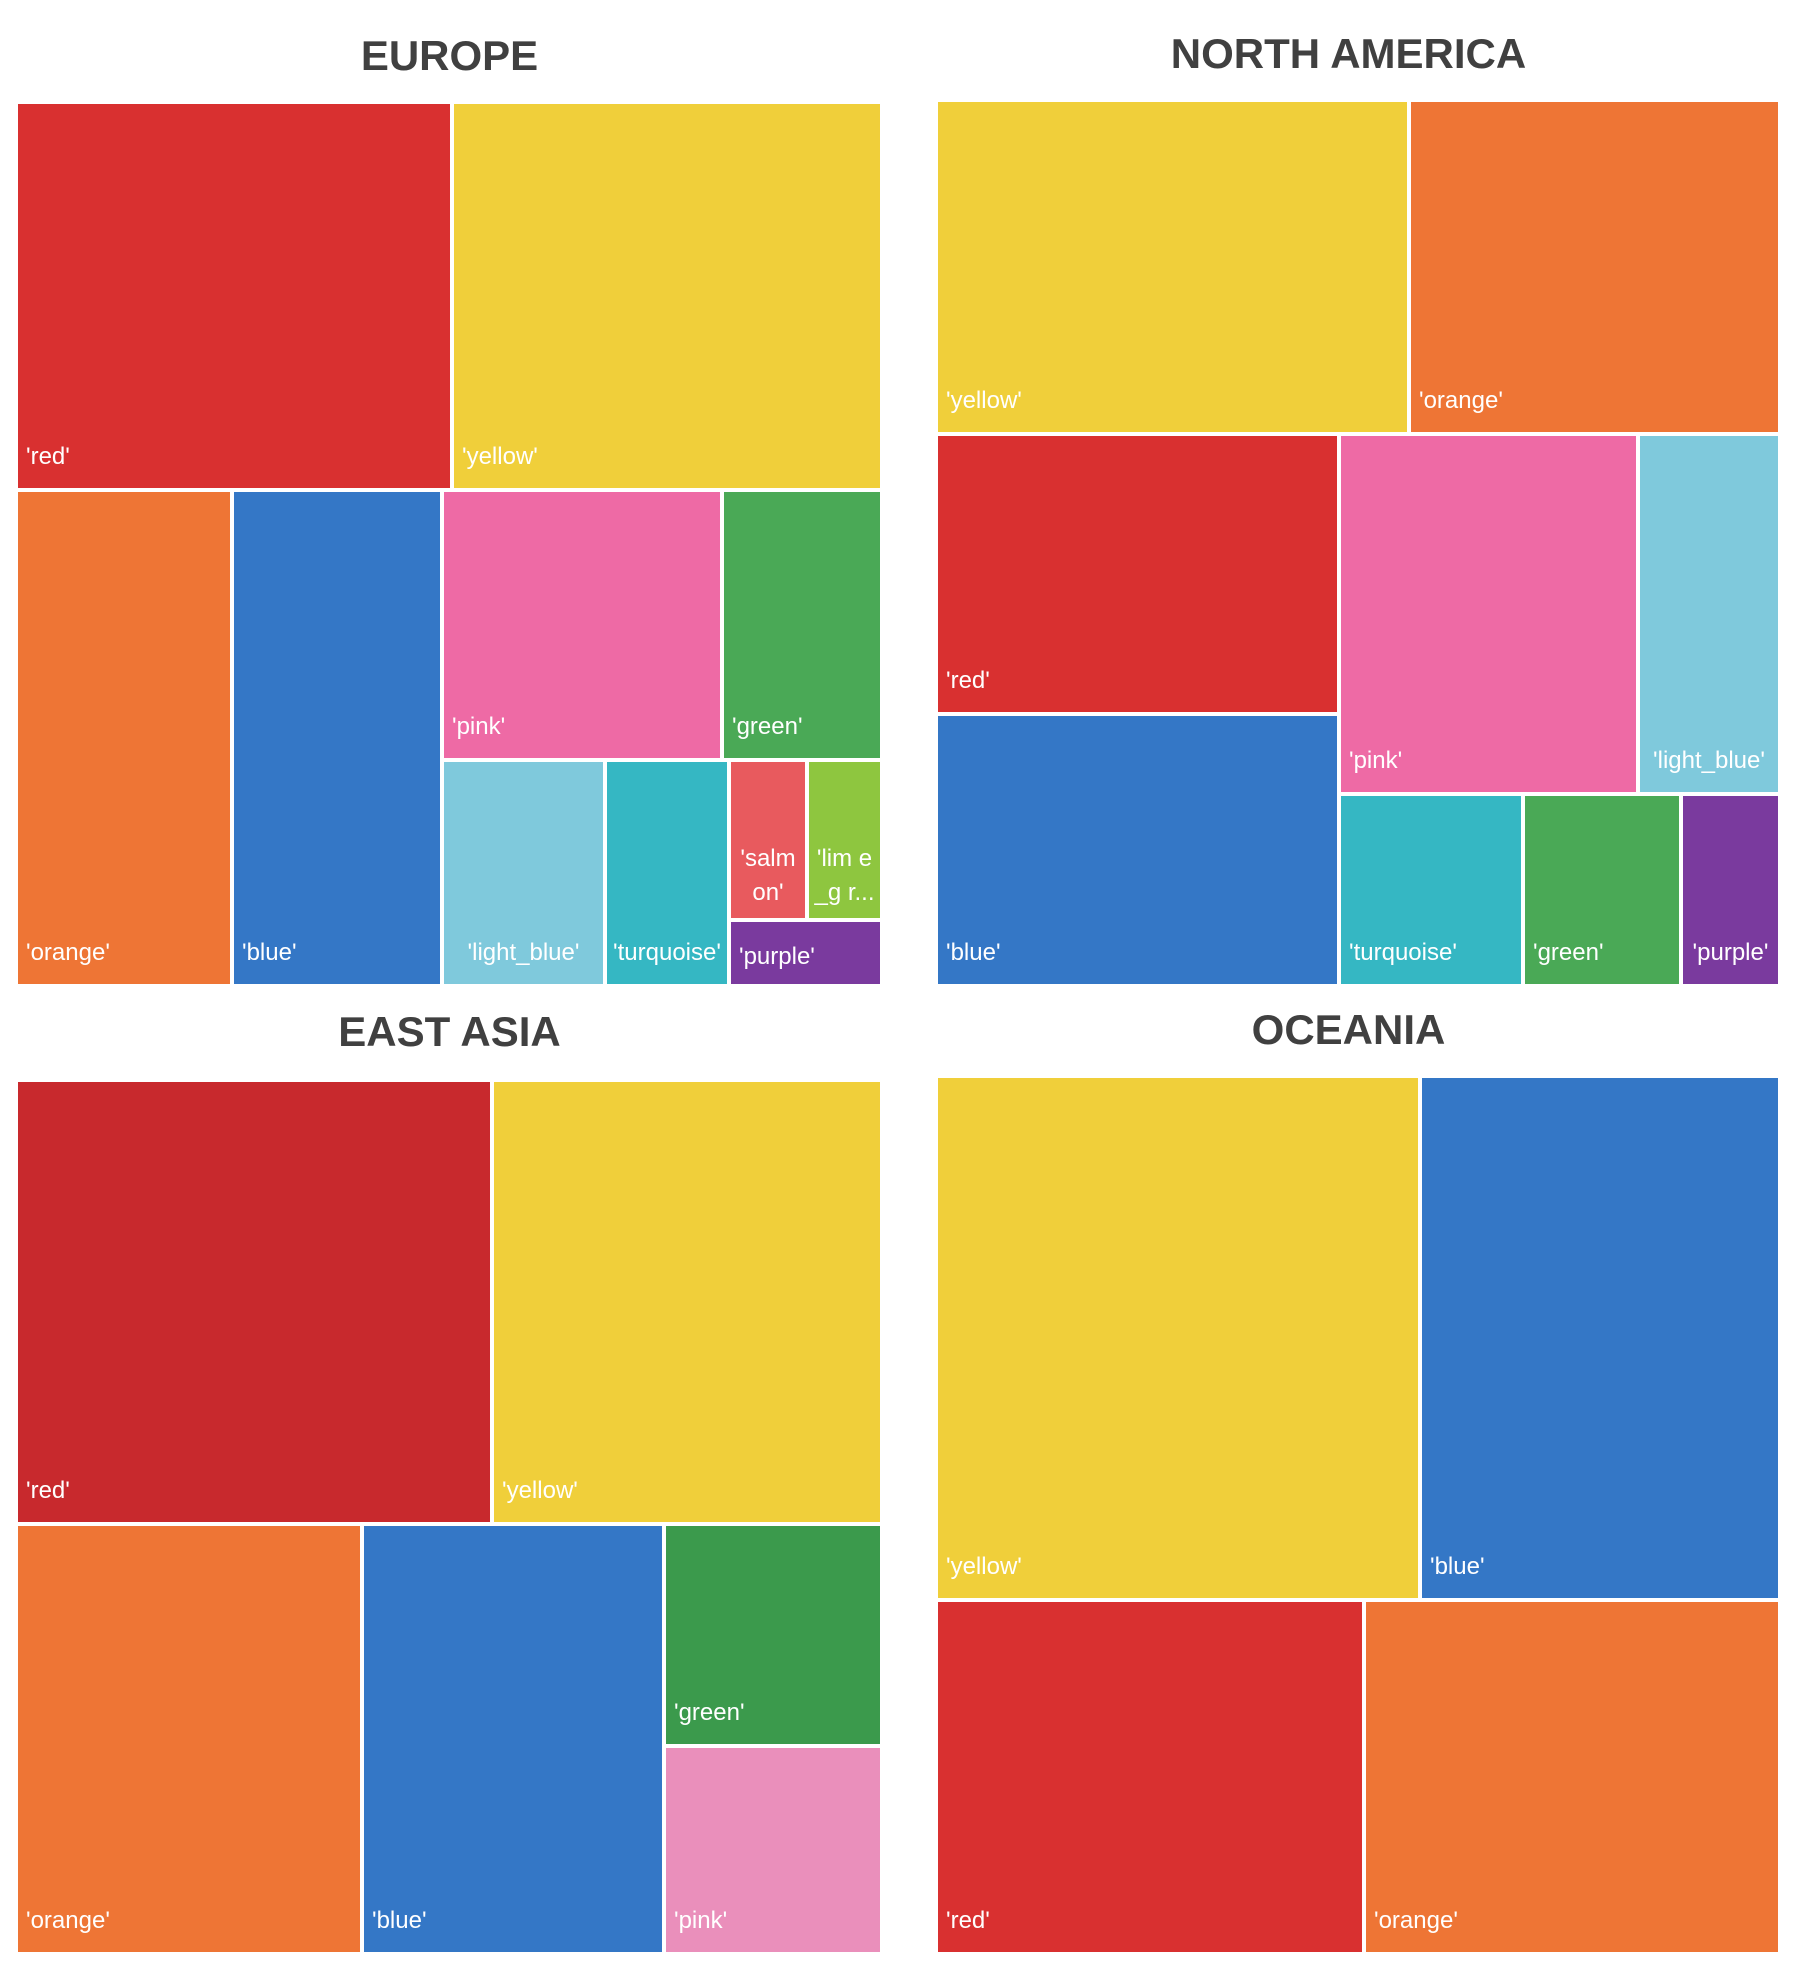 The height and width of the screenshot is (1967, 1798). What do you see at coordinates (449, 55) in the screenshot?
I see `panel-title: EUROPE` at bounding box center [449, 55].